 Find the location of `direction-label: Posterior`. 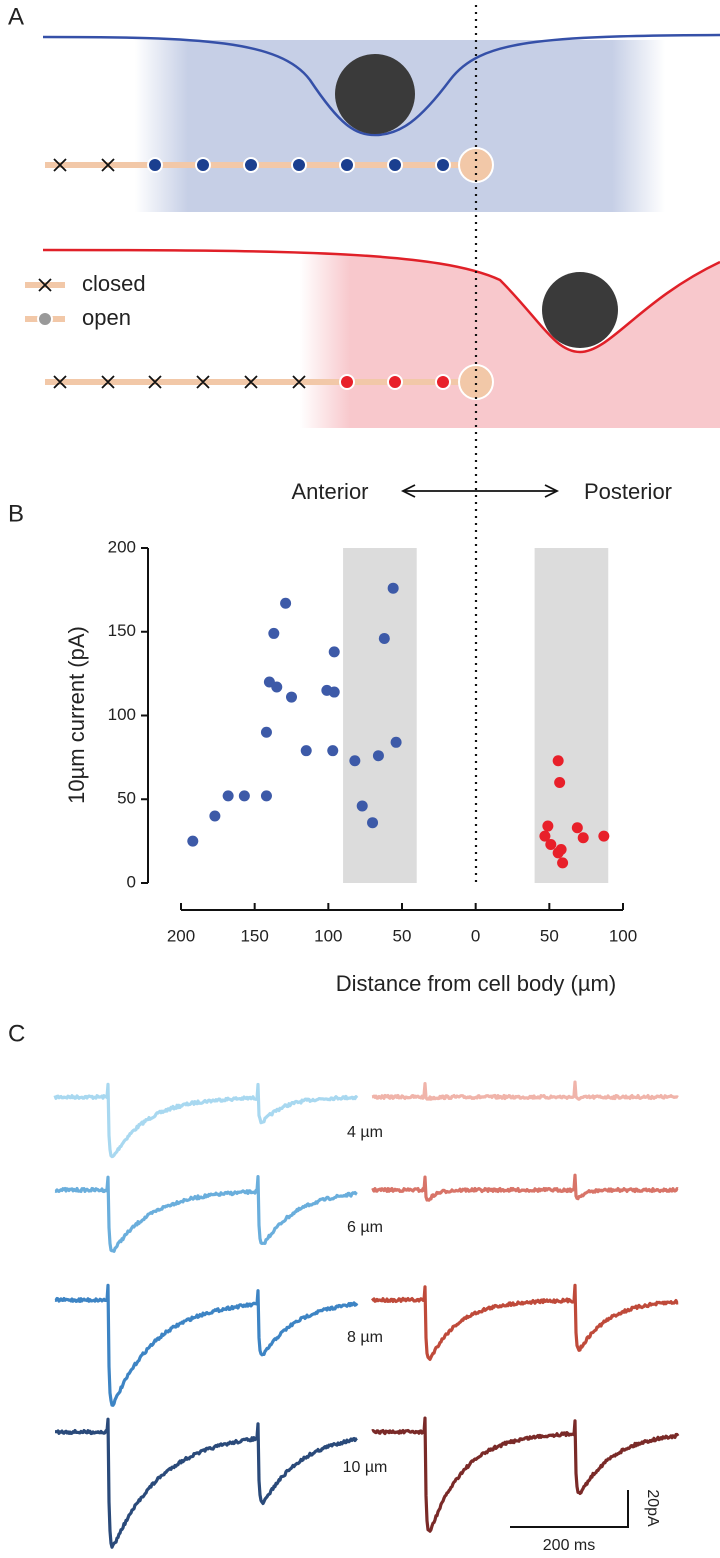

direction-label: Posterior is located at coordinates (628, 491).